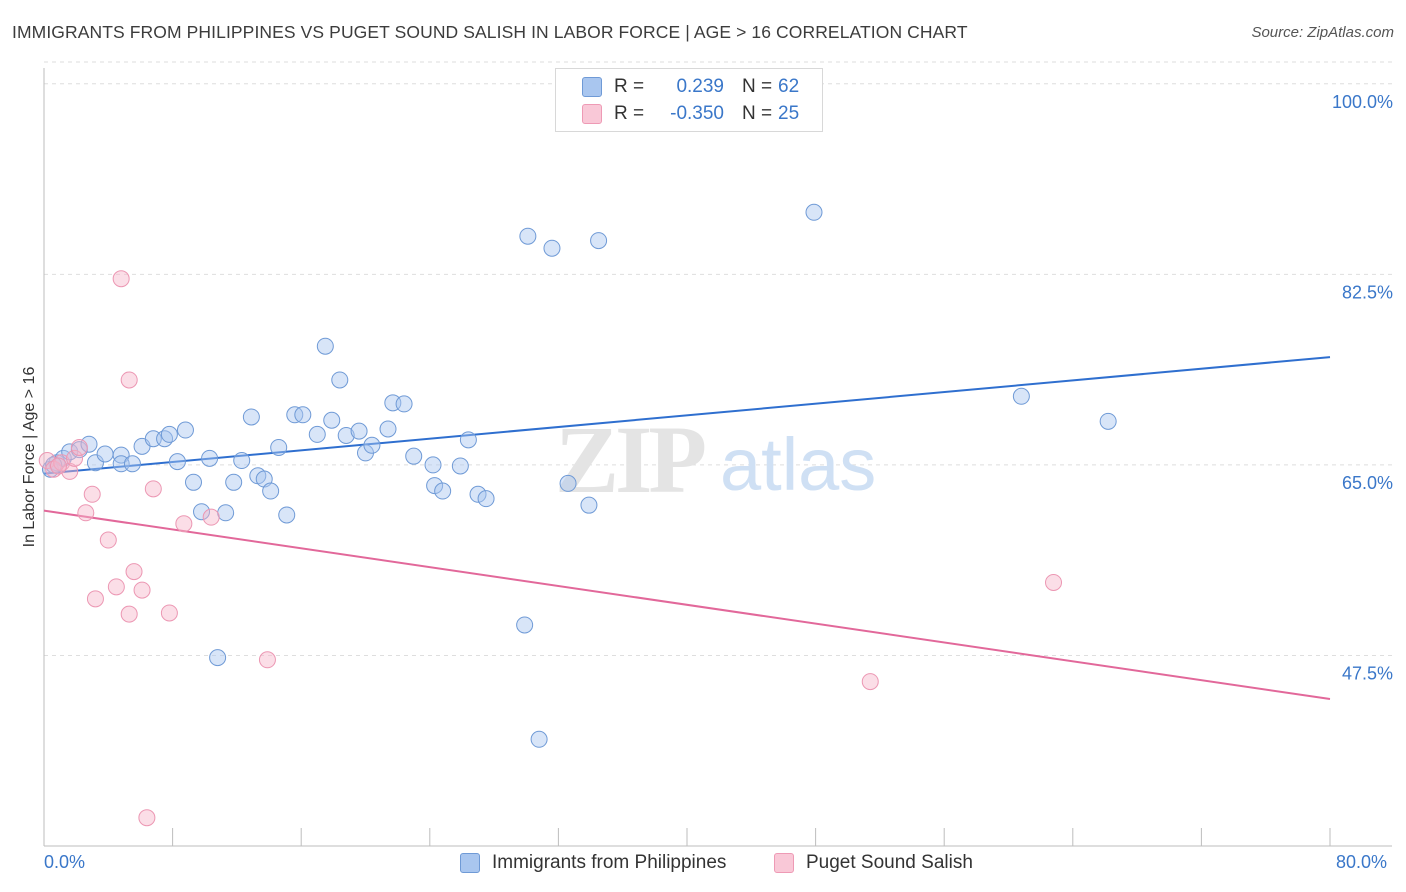  What do you see at coordinates (798, 464) in the screenshot?
I see `watermark-atlas: atlas` at bounding box center [798, 464].